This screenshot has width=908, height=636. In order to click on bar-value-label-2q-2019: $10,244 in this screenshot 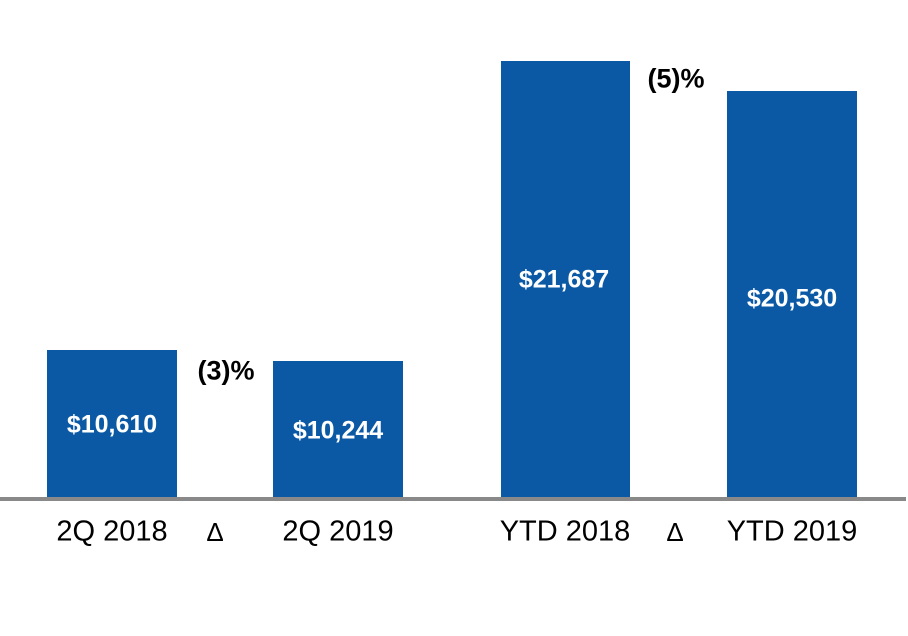, I will do `click(338, 430)`.